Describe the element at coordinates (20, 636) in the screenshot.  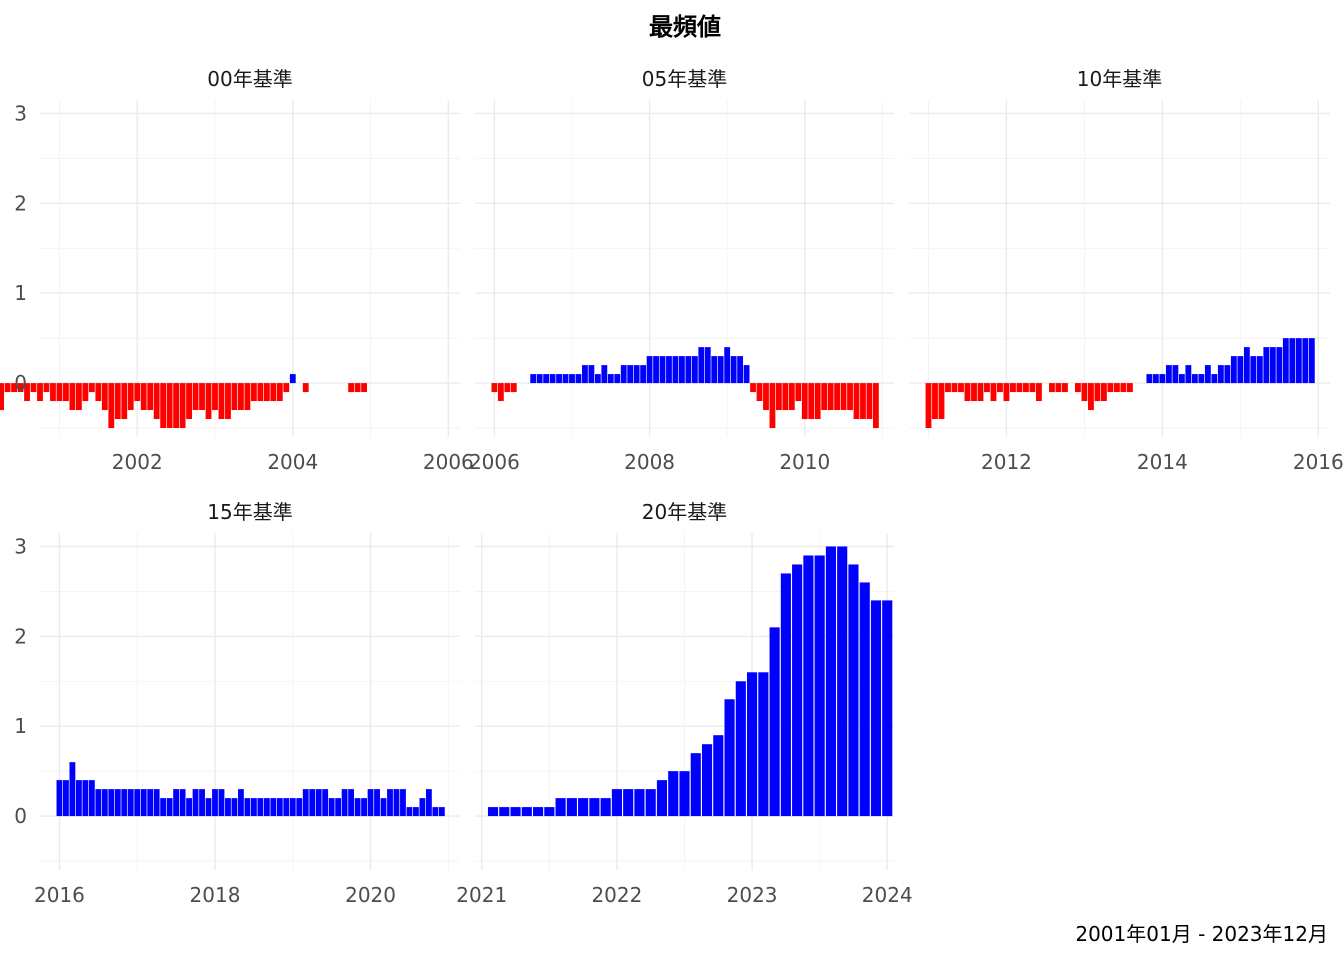
I see `y-tick-label: 2` at that location.